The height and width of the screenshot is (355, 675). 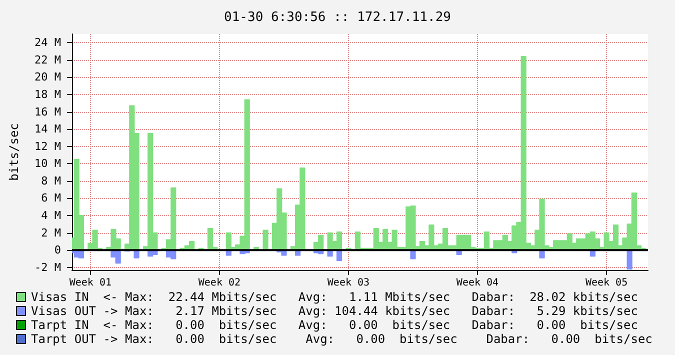 What do you see at coordinates (381, 297) in the screenshot?
I see `text: Max: 22.44 Mbits/sec Avg: 1.11 Mbits/sec Dabar: 28.02 kbits/sec` at bounding box center [381, 297].